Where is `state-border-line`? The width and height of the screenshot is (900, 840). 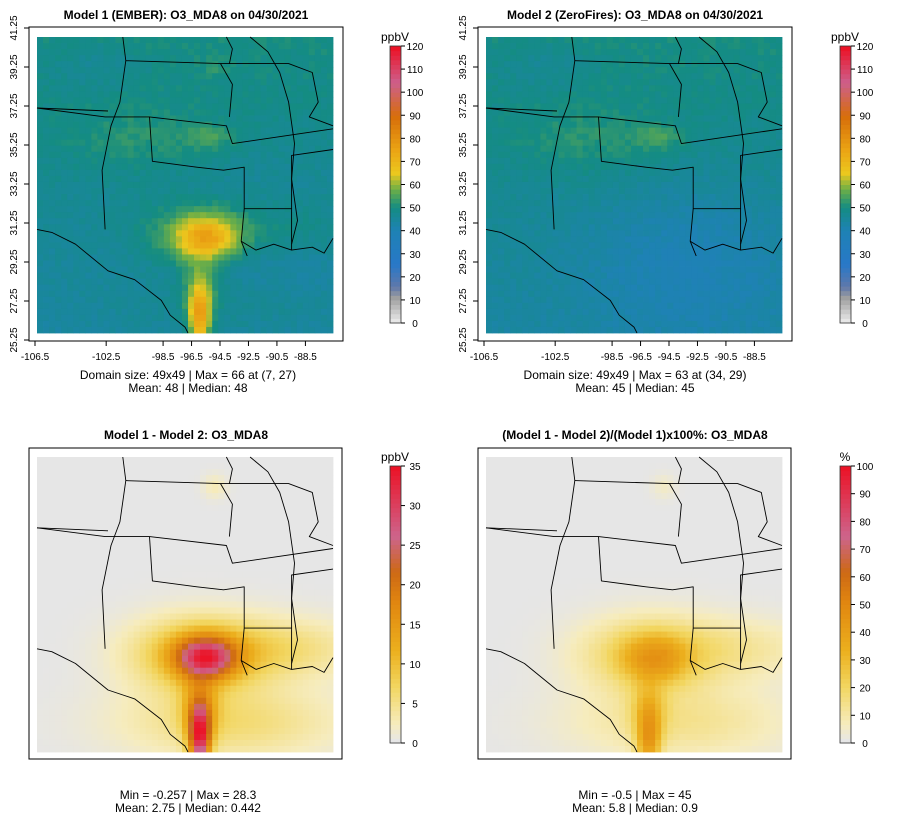
state-border-line is located at coordinates (179, 88).